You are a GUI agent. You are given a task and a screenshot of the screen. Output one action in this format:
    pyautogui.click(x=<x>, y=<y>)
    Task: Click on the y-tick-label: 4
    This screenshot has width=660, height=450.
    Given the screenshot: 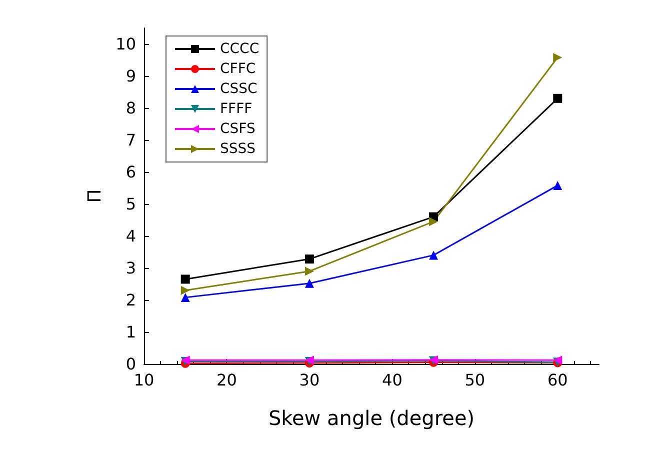 What is the action you would take?
    pyautogui.click(x=131, y=236)
    